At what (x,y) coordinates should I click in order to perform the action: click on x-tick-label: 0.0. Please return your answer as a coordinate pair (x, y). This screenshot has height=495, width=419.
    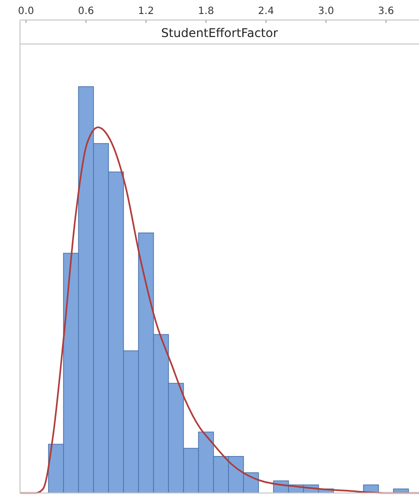
    Looking at the image, I should click on (26, 11).